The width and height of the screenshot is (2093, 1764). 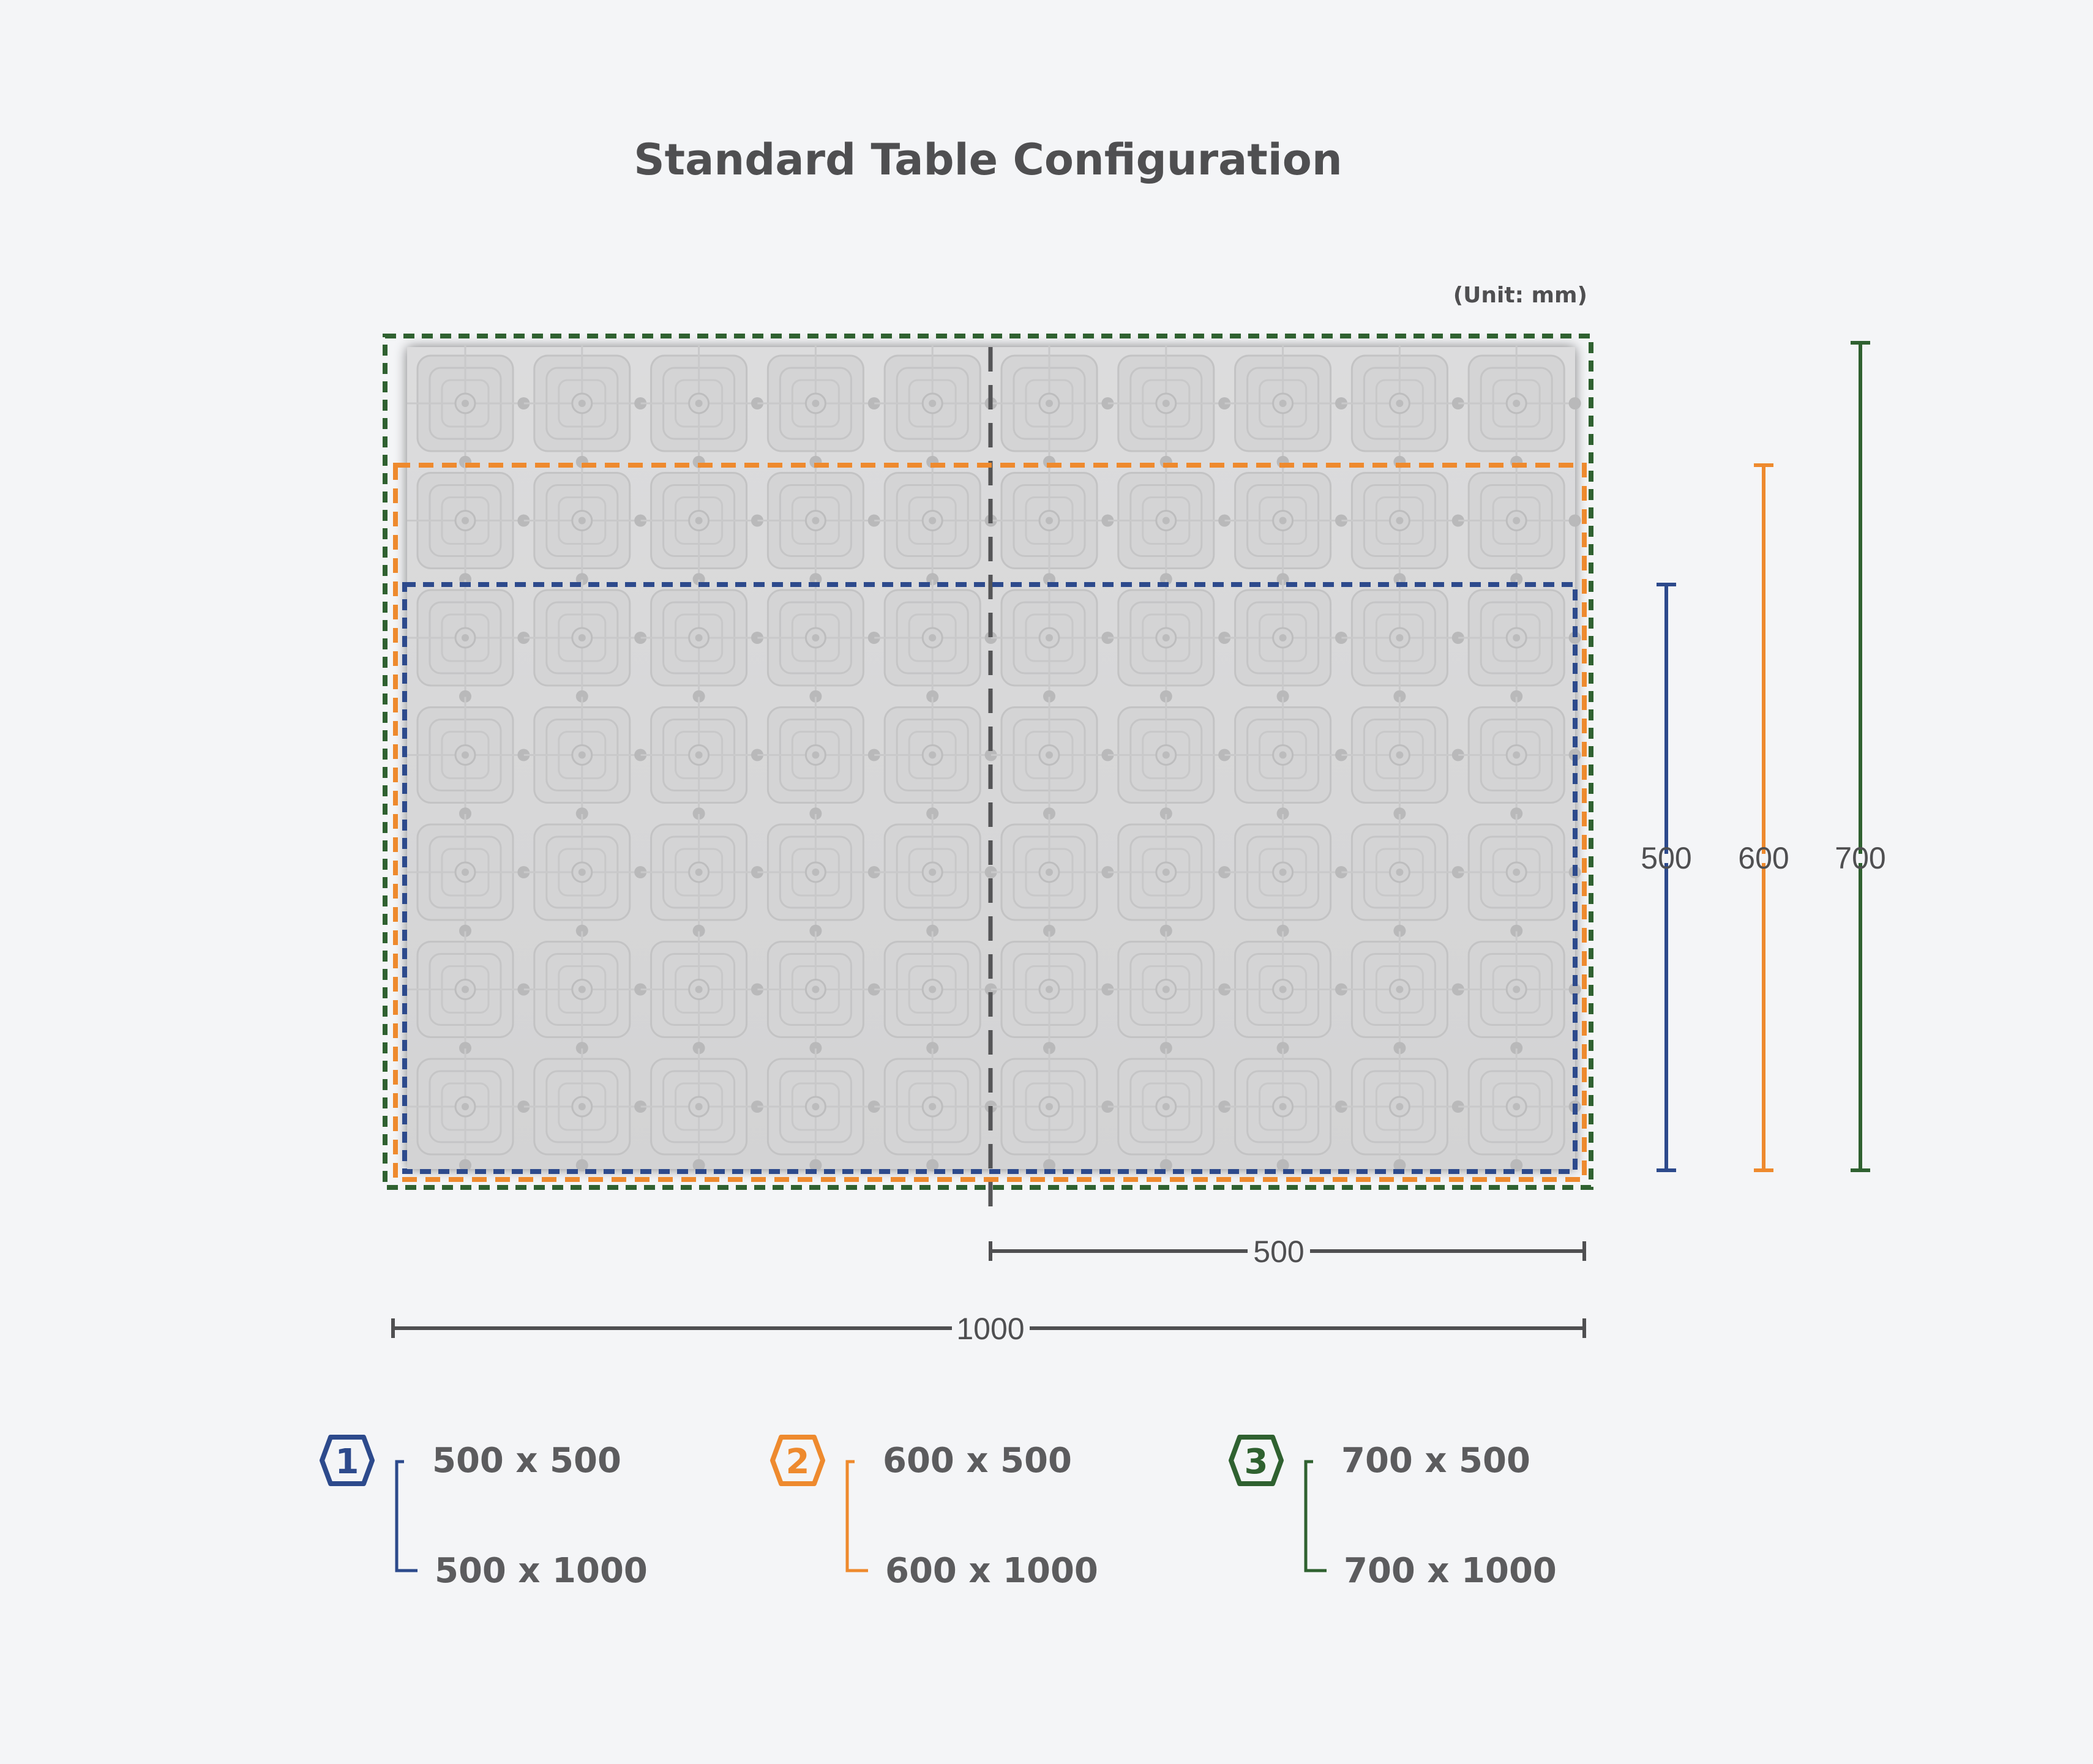 What do you see at coordinates (1436, 1461) in the screenshot?
I see `legend-option-a: 700 x 500` at bounding box center [1436, 1461].